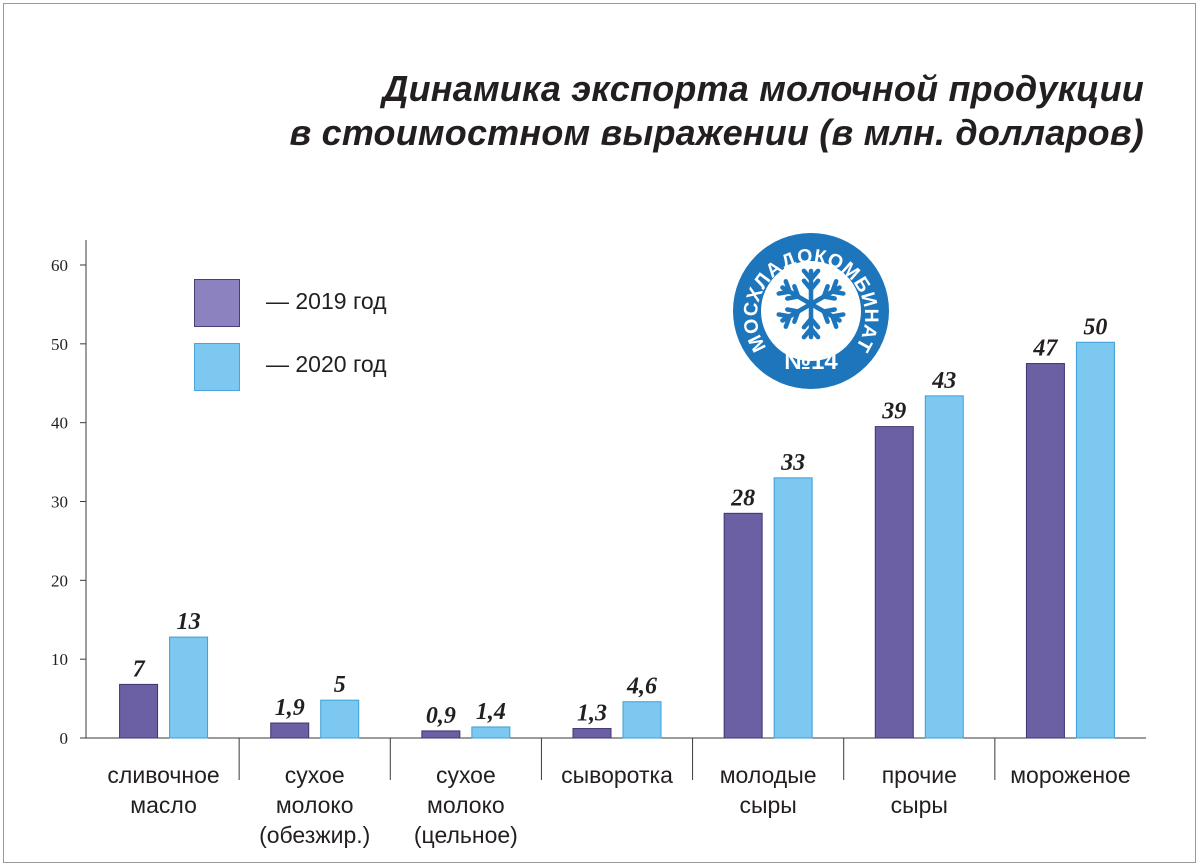  I want to click on data-label-2020: 4,6, so click(641, 687).